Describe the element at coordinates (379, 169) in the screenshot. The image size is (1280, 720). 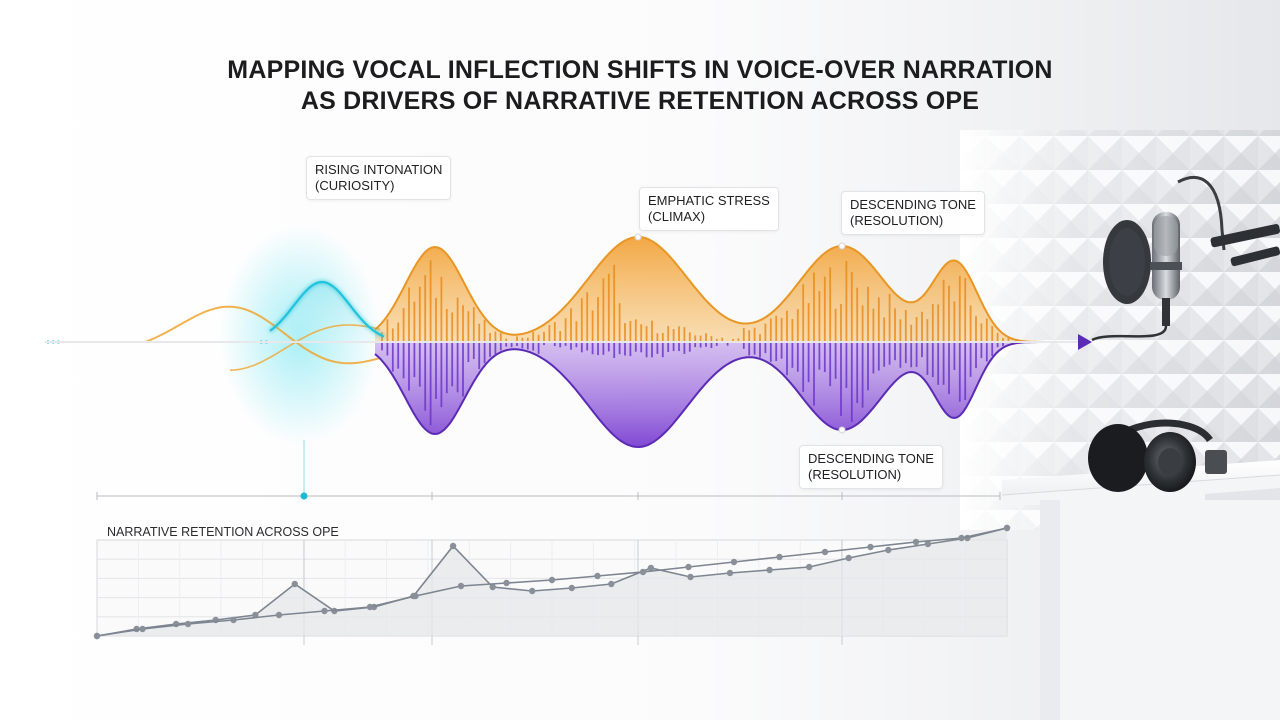
I see `callout-line: RISING INTONATION` at that location.